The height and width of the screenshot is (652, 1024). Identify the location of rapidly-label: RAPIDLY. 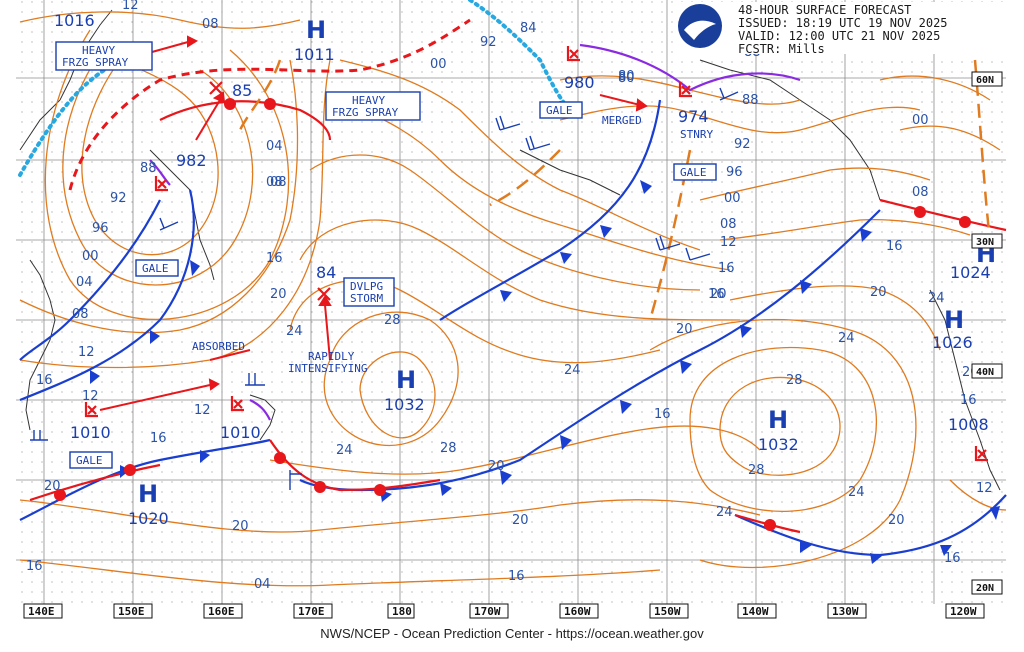
(331, 356).